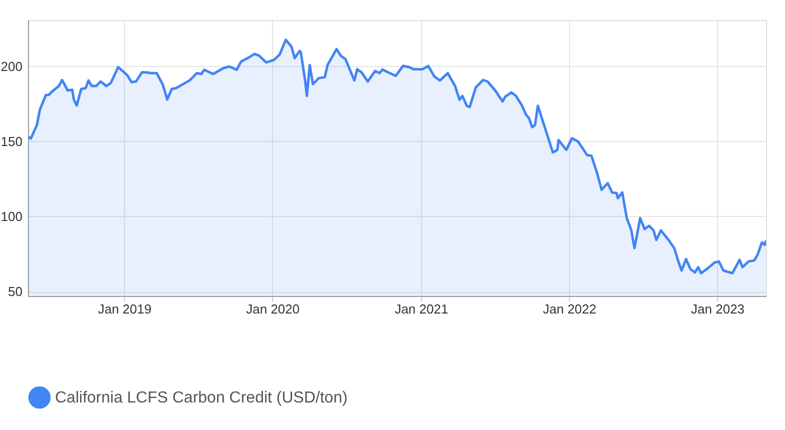  Describe the element at coordinates (421, 309) in the screenshot. I see `x-tick-label: Jan 2021` at that location.